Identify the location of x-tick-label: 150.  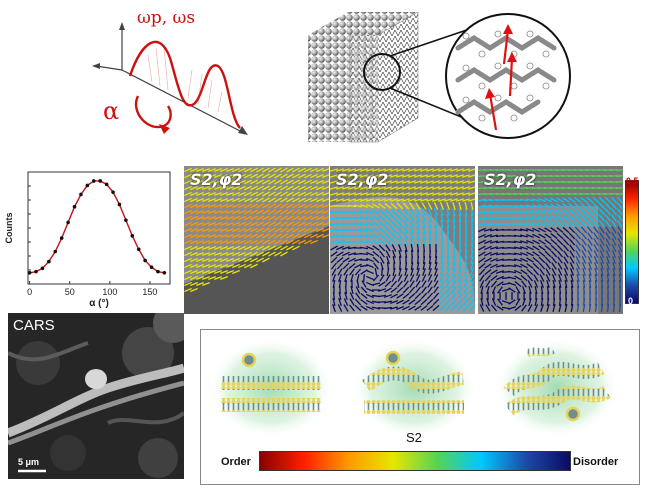
(149, 292).